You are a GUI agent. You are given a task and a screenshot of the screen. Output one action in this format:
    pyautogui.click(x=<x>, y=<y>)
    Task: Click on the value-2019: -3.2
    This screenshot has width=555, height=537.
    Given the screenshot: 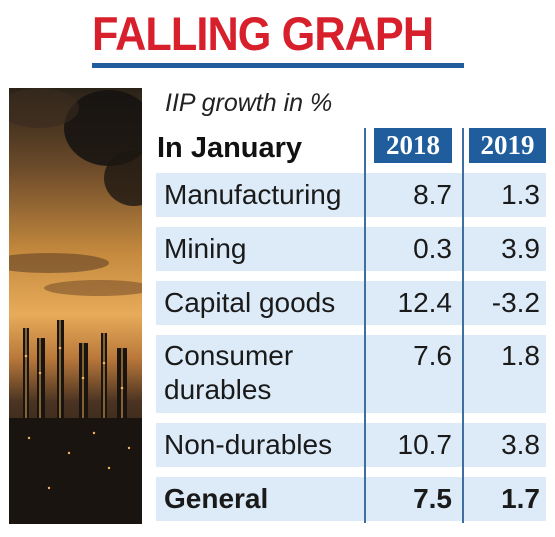 What is the action you would take?
    pyautogui.click(x=515, y=302)
    